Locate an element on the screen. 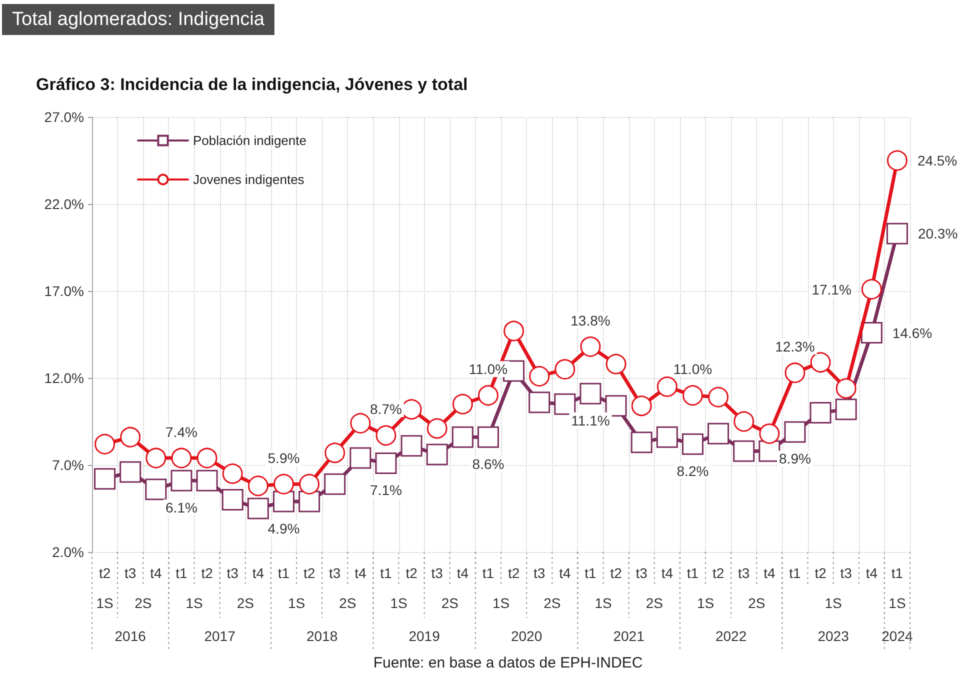  y-tick-label: 12.0% is located at coordinates (64, 378).